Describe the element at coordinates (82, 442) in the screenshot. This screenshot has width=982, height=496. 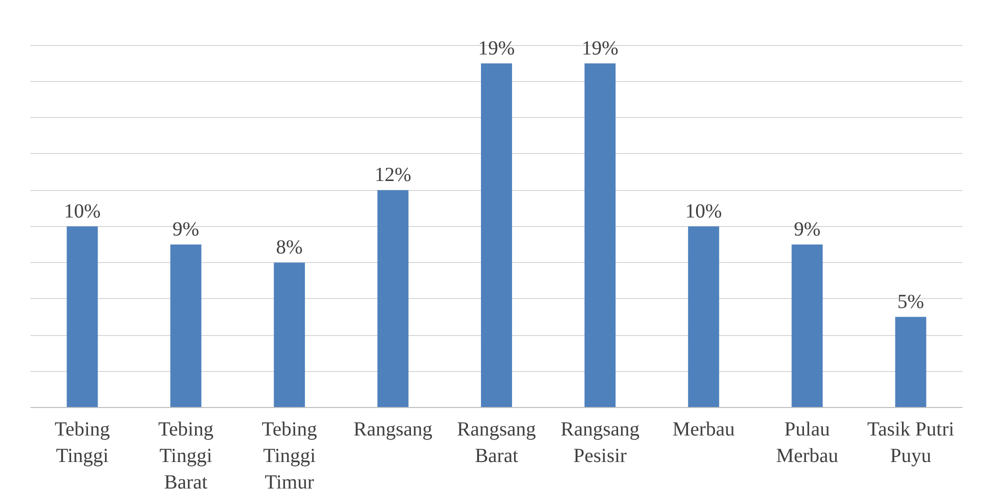
I see `x-tick-label: Tebing Tinggi` at that location.